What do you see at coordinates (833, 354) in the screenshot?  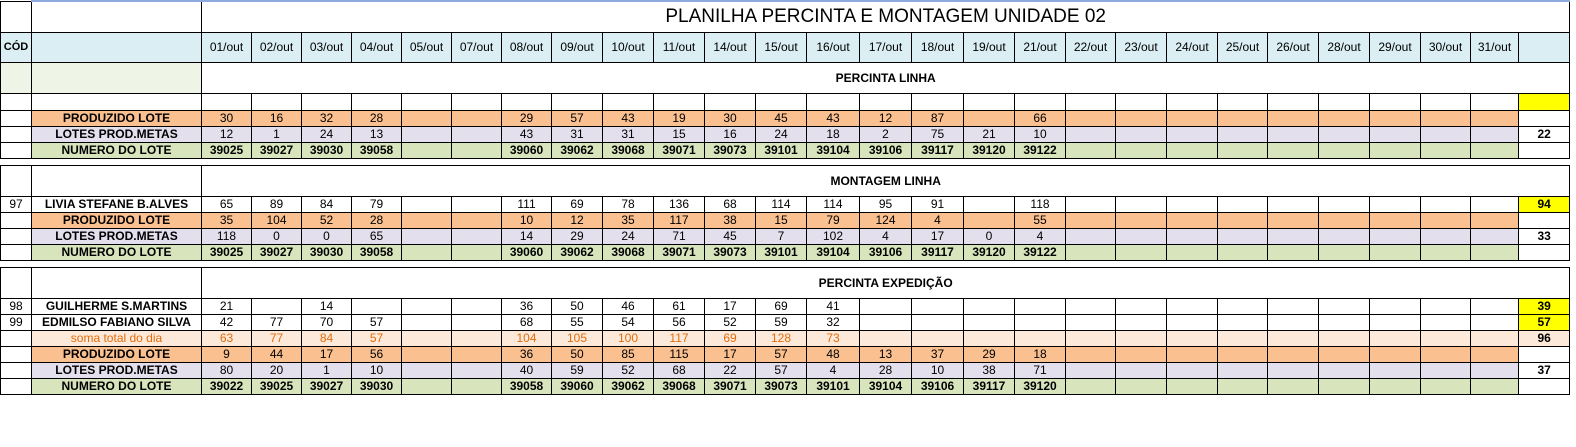 I see `value-cell: 48` at bounding box center [833, 354].